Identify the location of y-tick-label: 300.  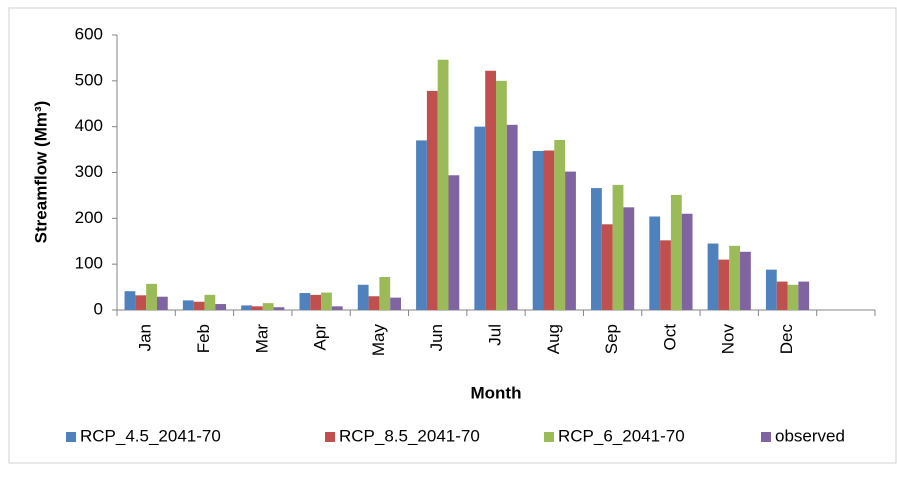
(89, 171).